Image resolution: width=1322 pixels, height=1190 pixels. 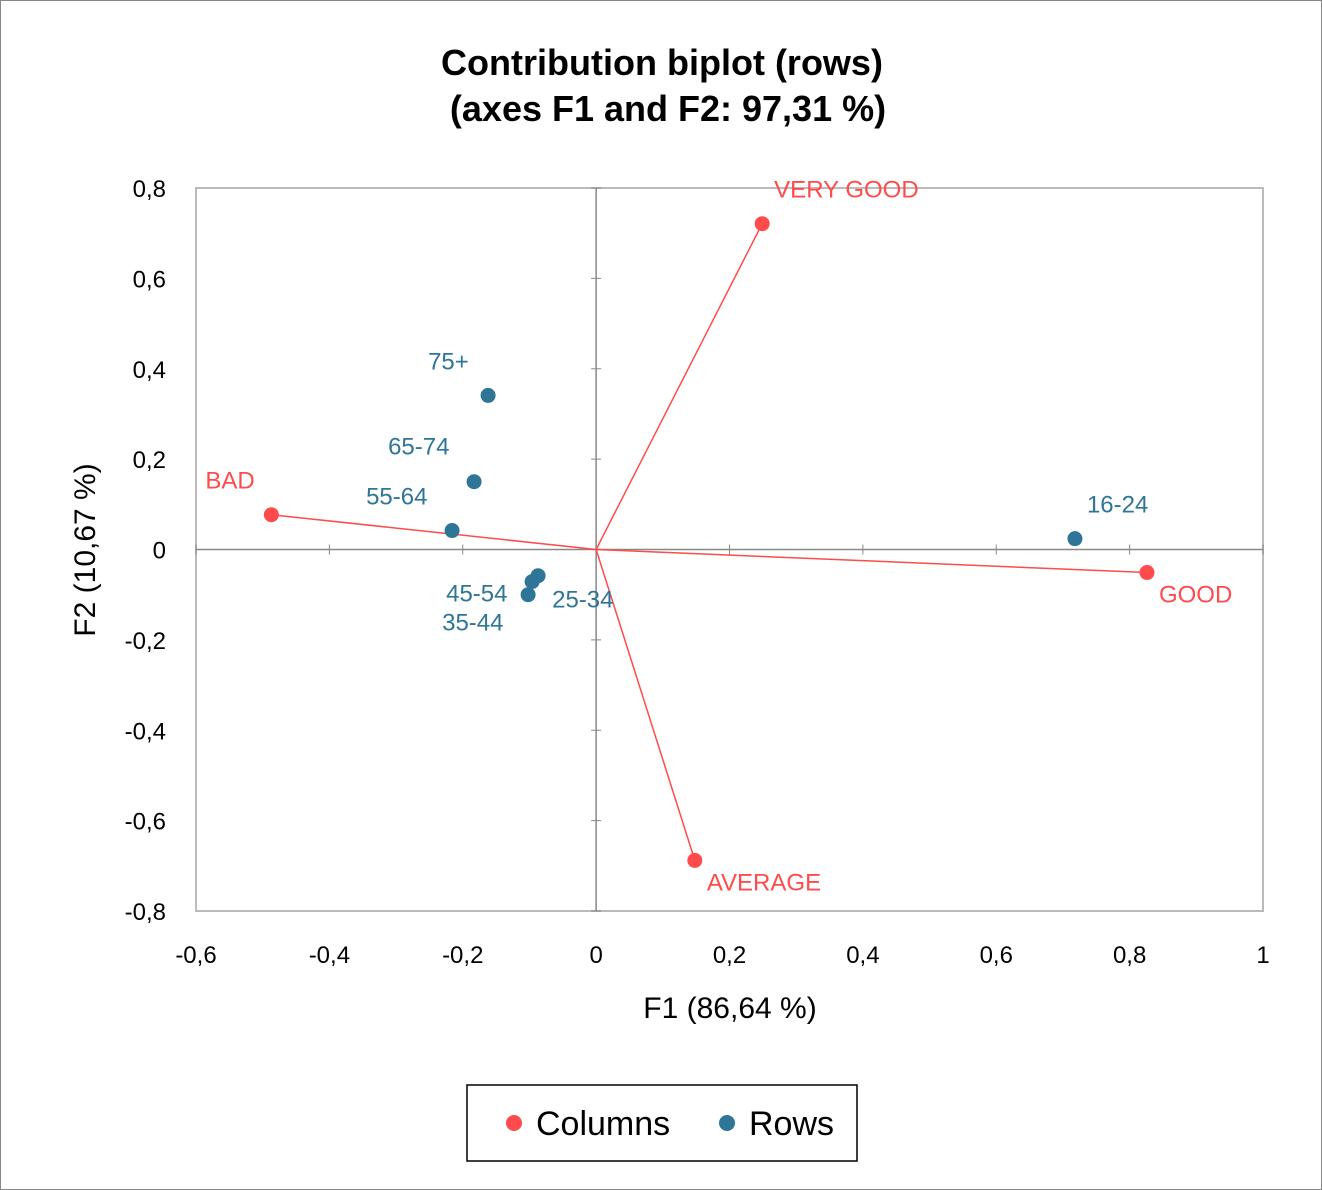 What do you see at coordinates (195, 955) in the screenshot?
I see `x-tick-label: -0,6` at bounding box center [195, 955].